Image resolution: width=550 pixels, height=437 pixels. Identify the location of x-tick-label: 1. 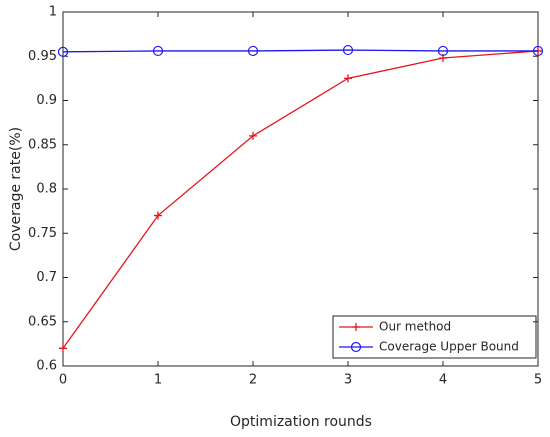
(158, 380).